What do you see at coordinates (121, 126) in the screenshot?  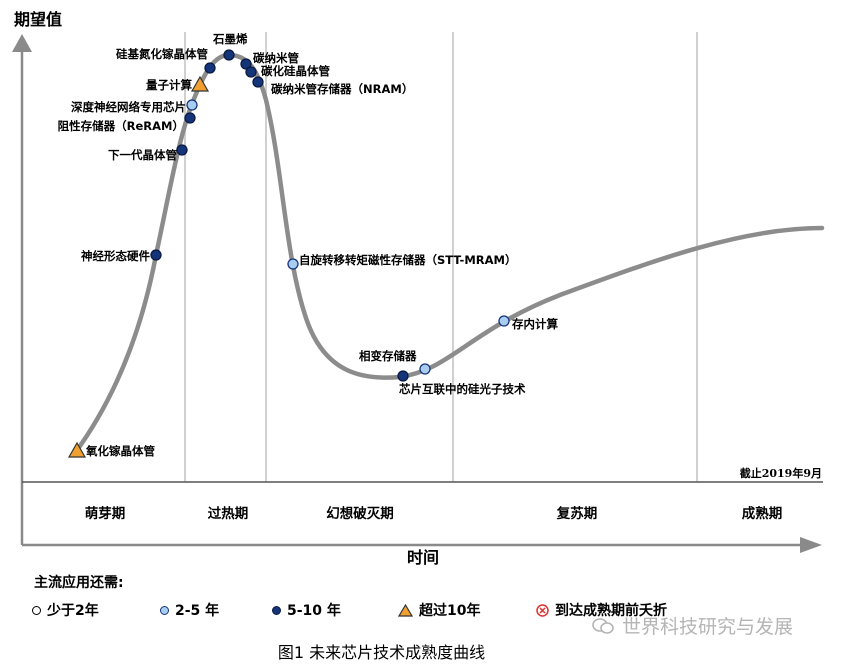 I see `technology-label: 阻性存储器（ReRAM）` at bounding box center [121, 126].